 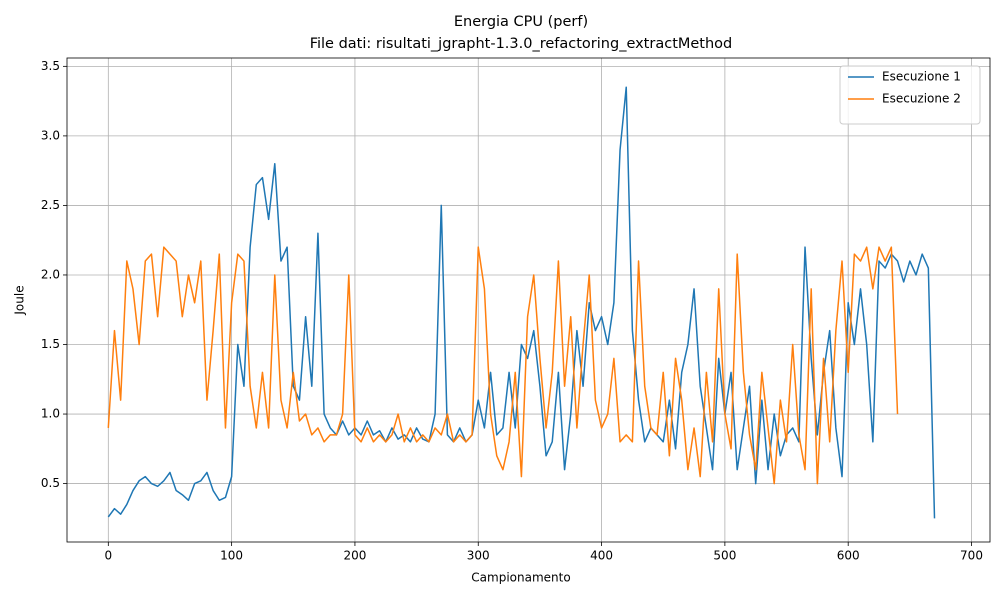 What do you see at coordinates (971, 556) in the screenshot?
I see `x-tick-label: 700` at bounding box center [971, 556].